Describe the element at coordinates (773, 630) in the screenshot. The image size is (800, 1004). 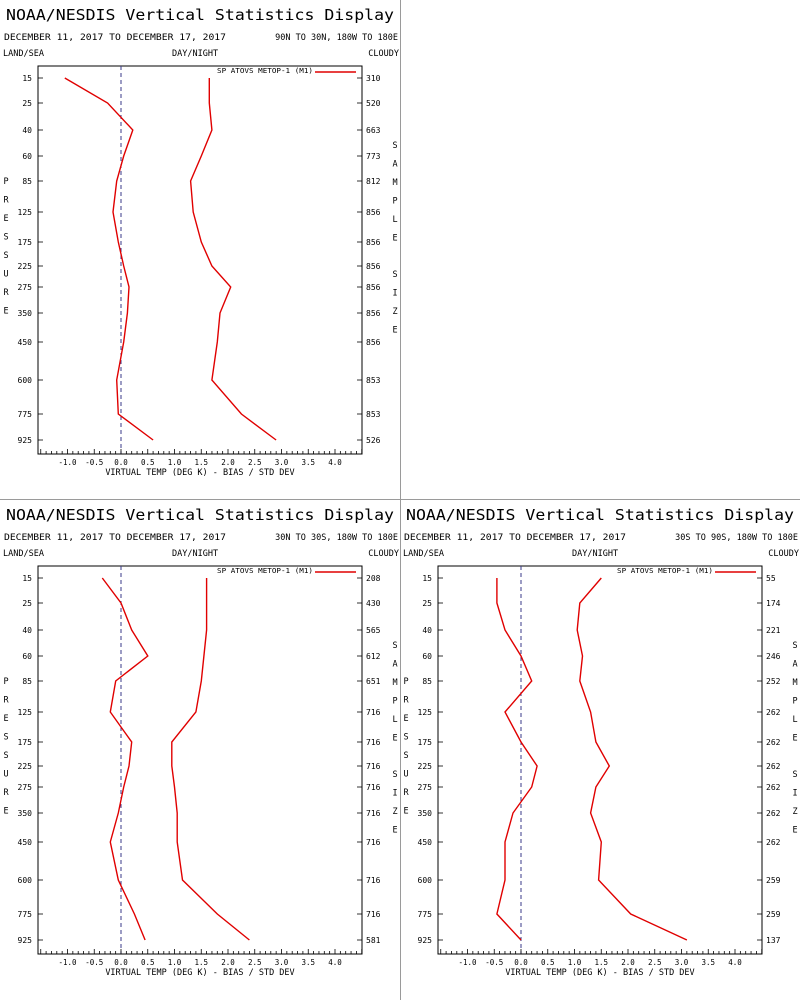
I see `sample-size-label: 221` at that location.